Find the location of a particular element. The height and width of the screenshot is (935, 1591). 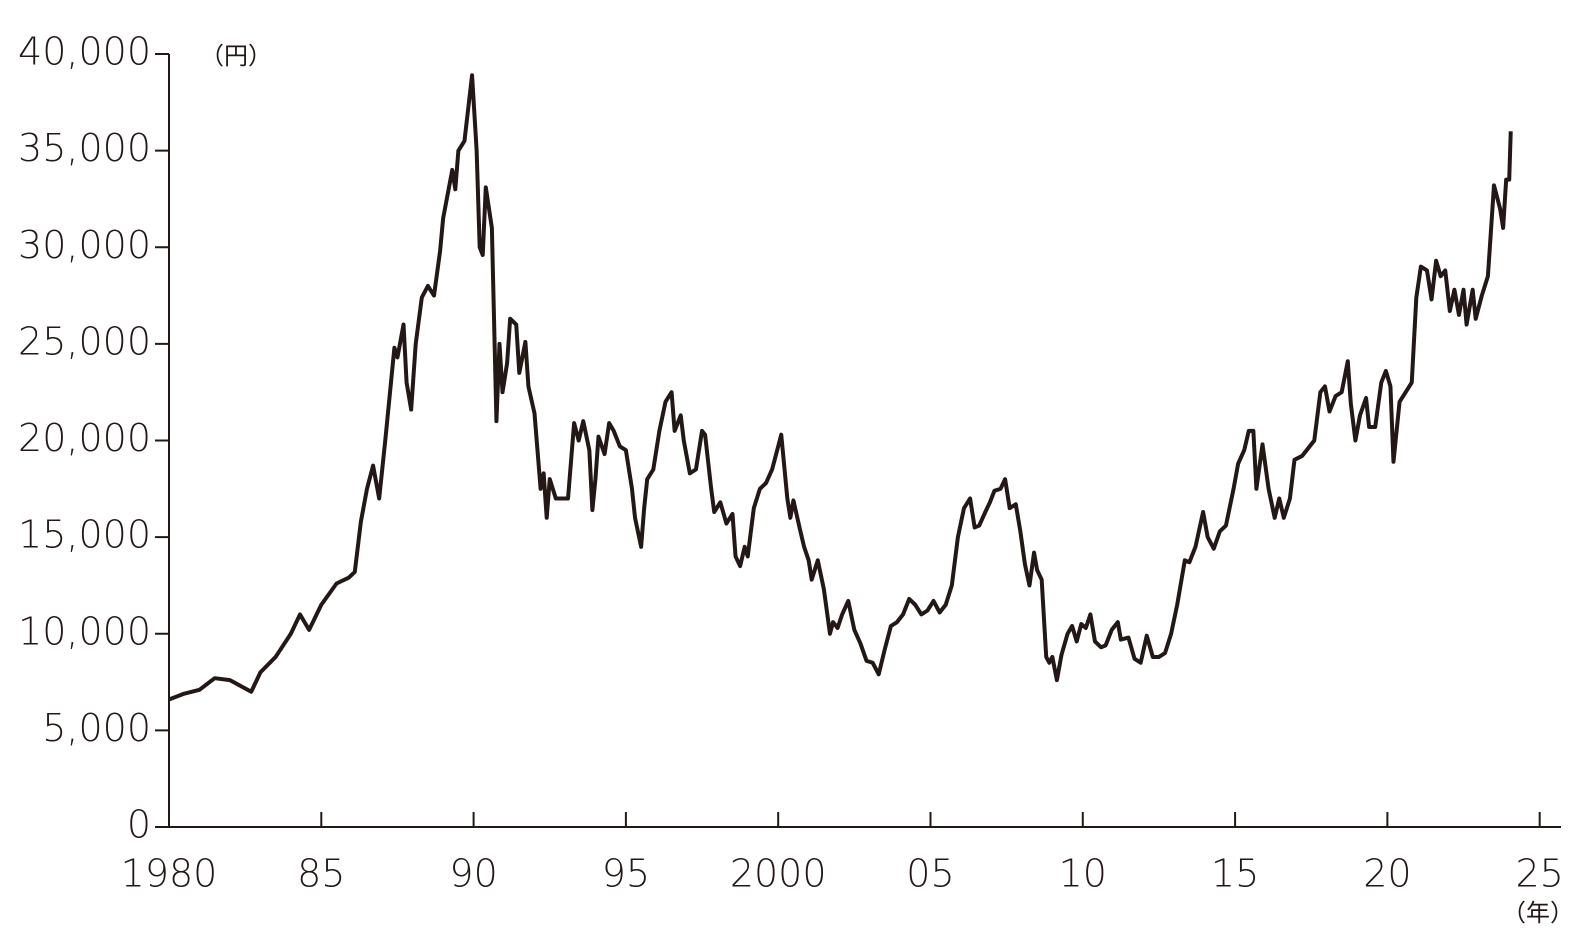

x-tick-label: 85 is located at coordinates (321, 874).